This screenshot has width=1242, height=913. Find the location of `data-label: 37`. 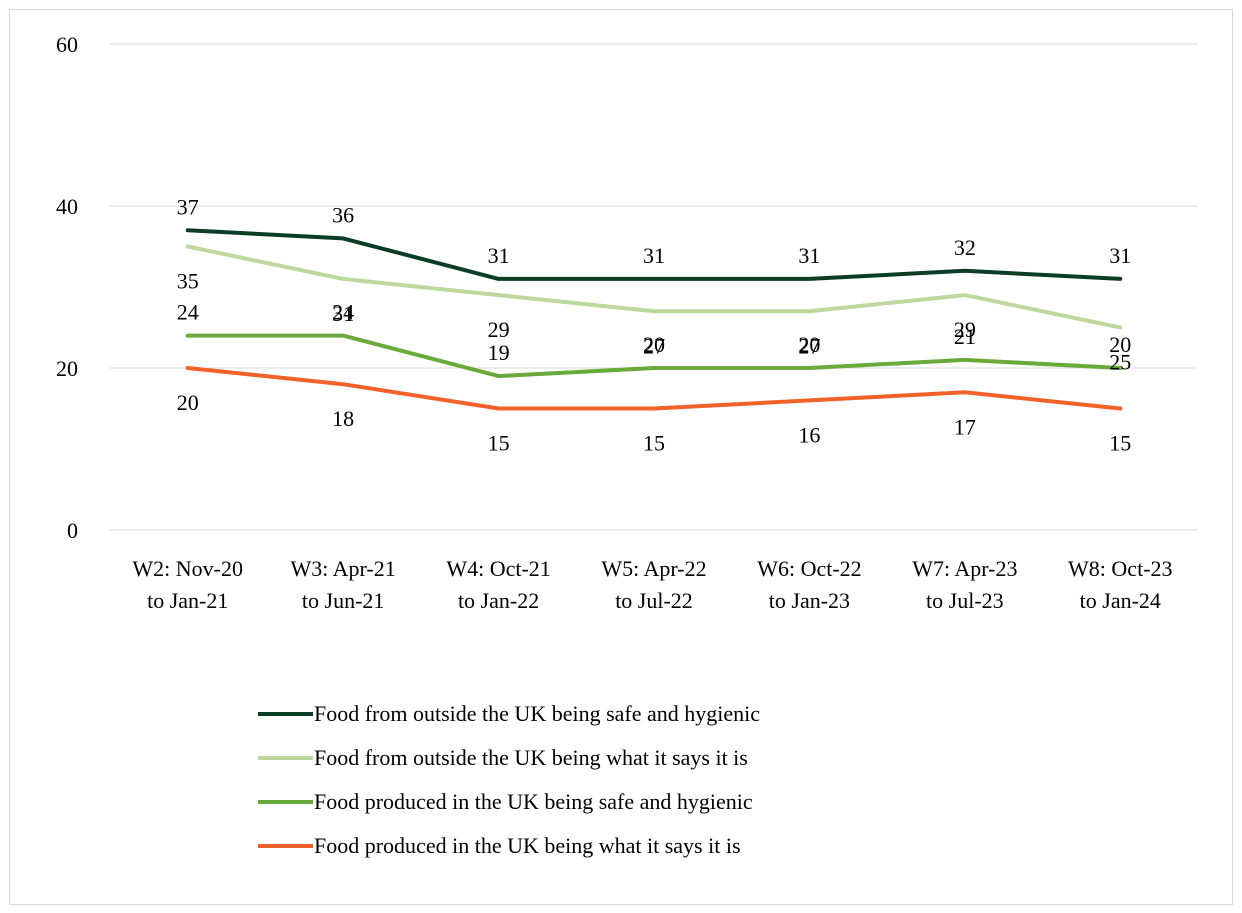

data-label: 37 is located at coordinates (188, 206).